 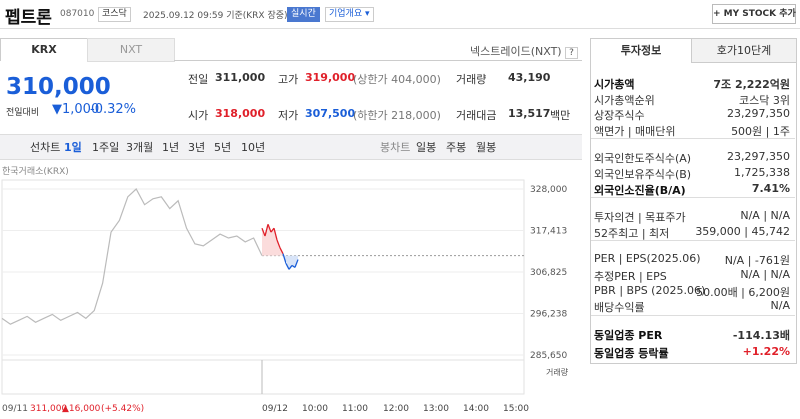 What do you see at coordinates (330, 113) in the screenshot?
I see `quote-value: 307,500` at bounding box center [330, 113].